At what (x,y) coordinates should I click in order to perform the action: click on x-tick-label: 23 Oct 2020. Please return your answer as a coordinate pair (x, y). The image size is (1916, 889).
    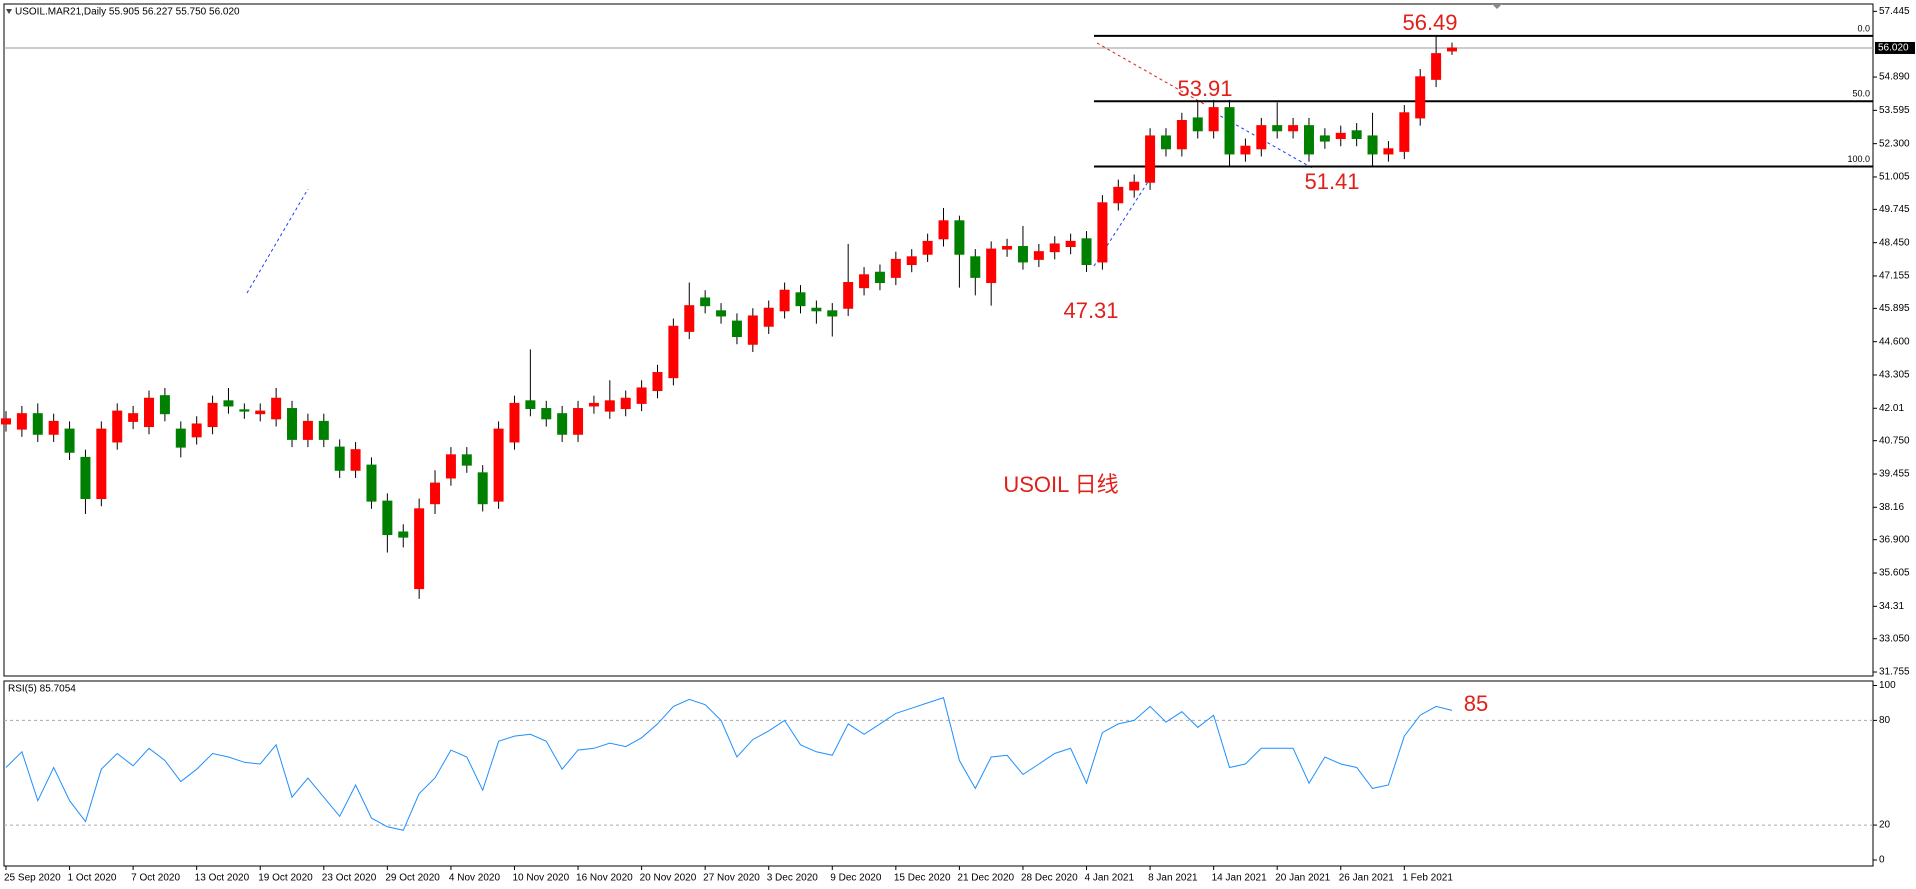
    Looking at the image, I should click on (349, 878).